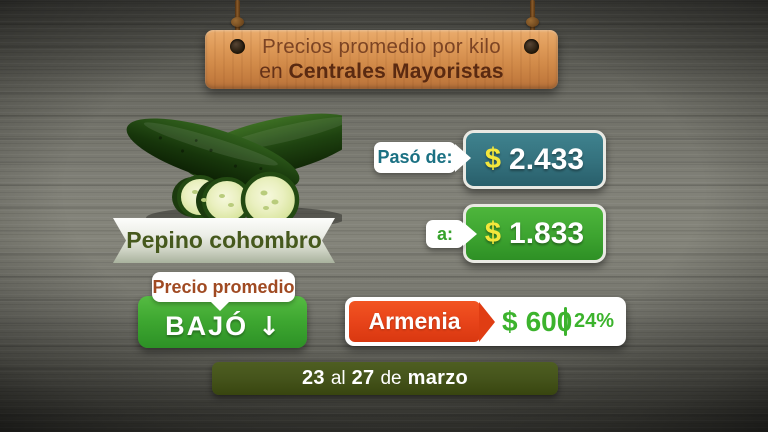  Describe the element at coordinates (223, 286) in the screenshot. I see `trend-label: Precio promedio` at that location.